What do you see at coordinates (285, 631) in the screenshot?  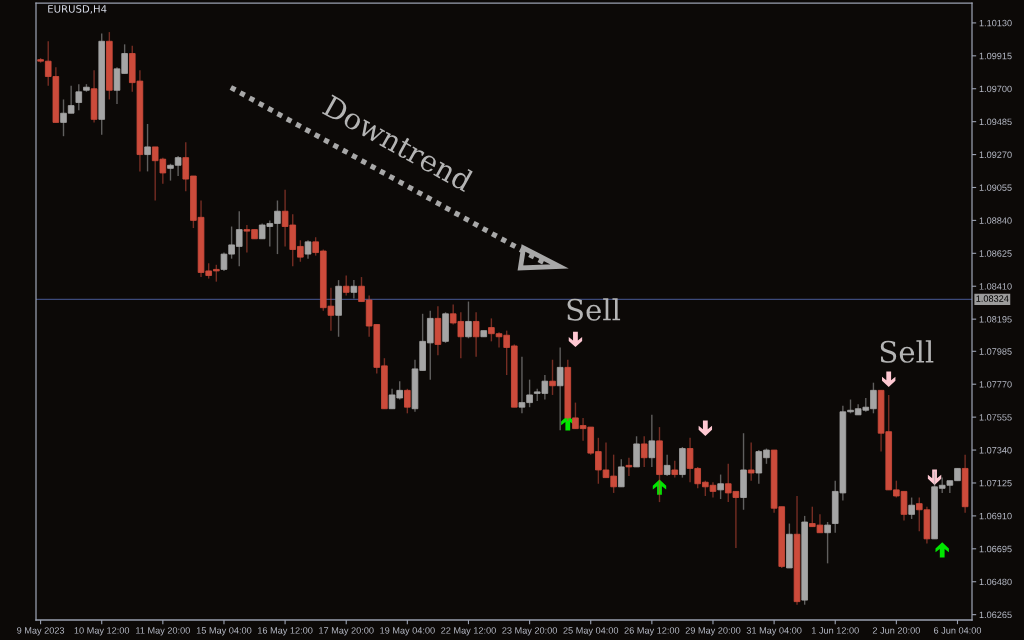 I see `x-tick-label: 16 May 12:00` at bounding box center [285, 631].